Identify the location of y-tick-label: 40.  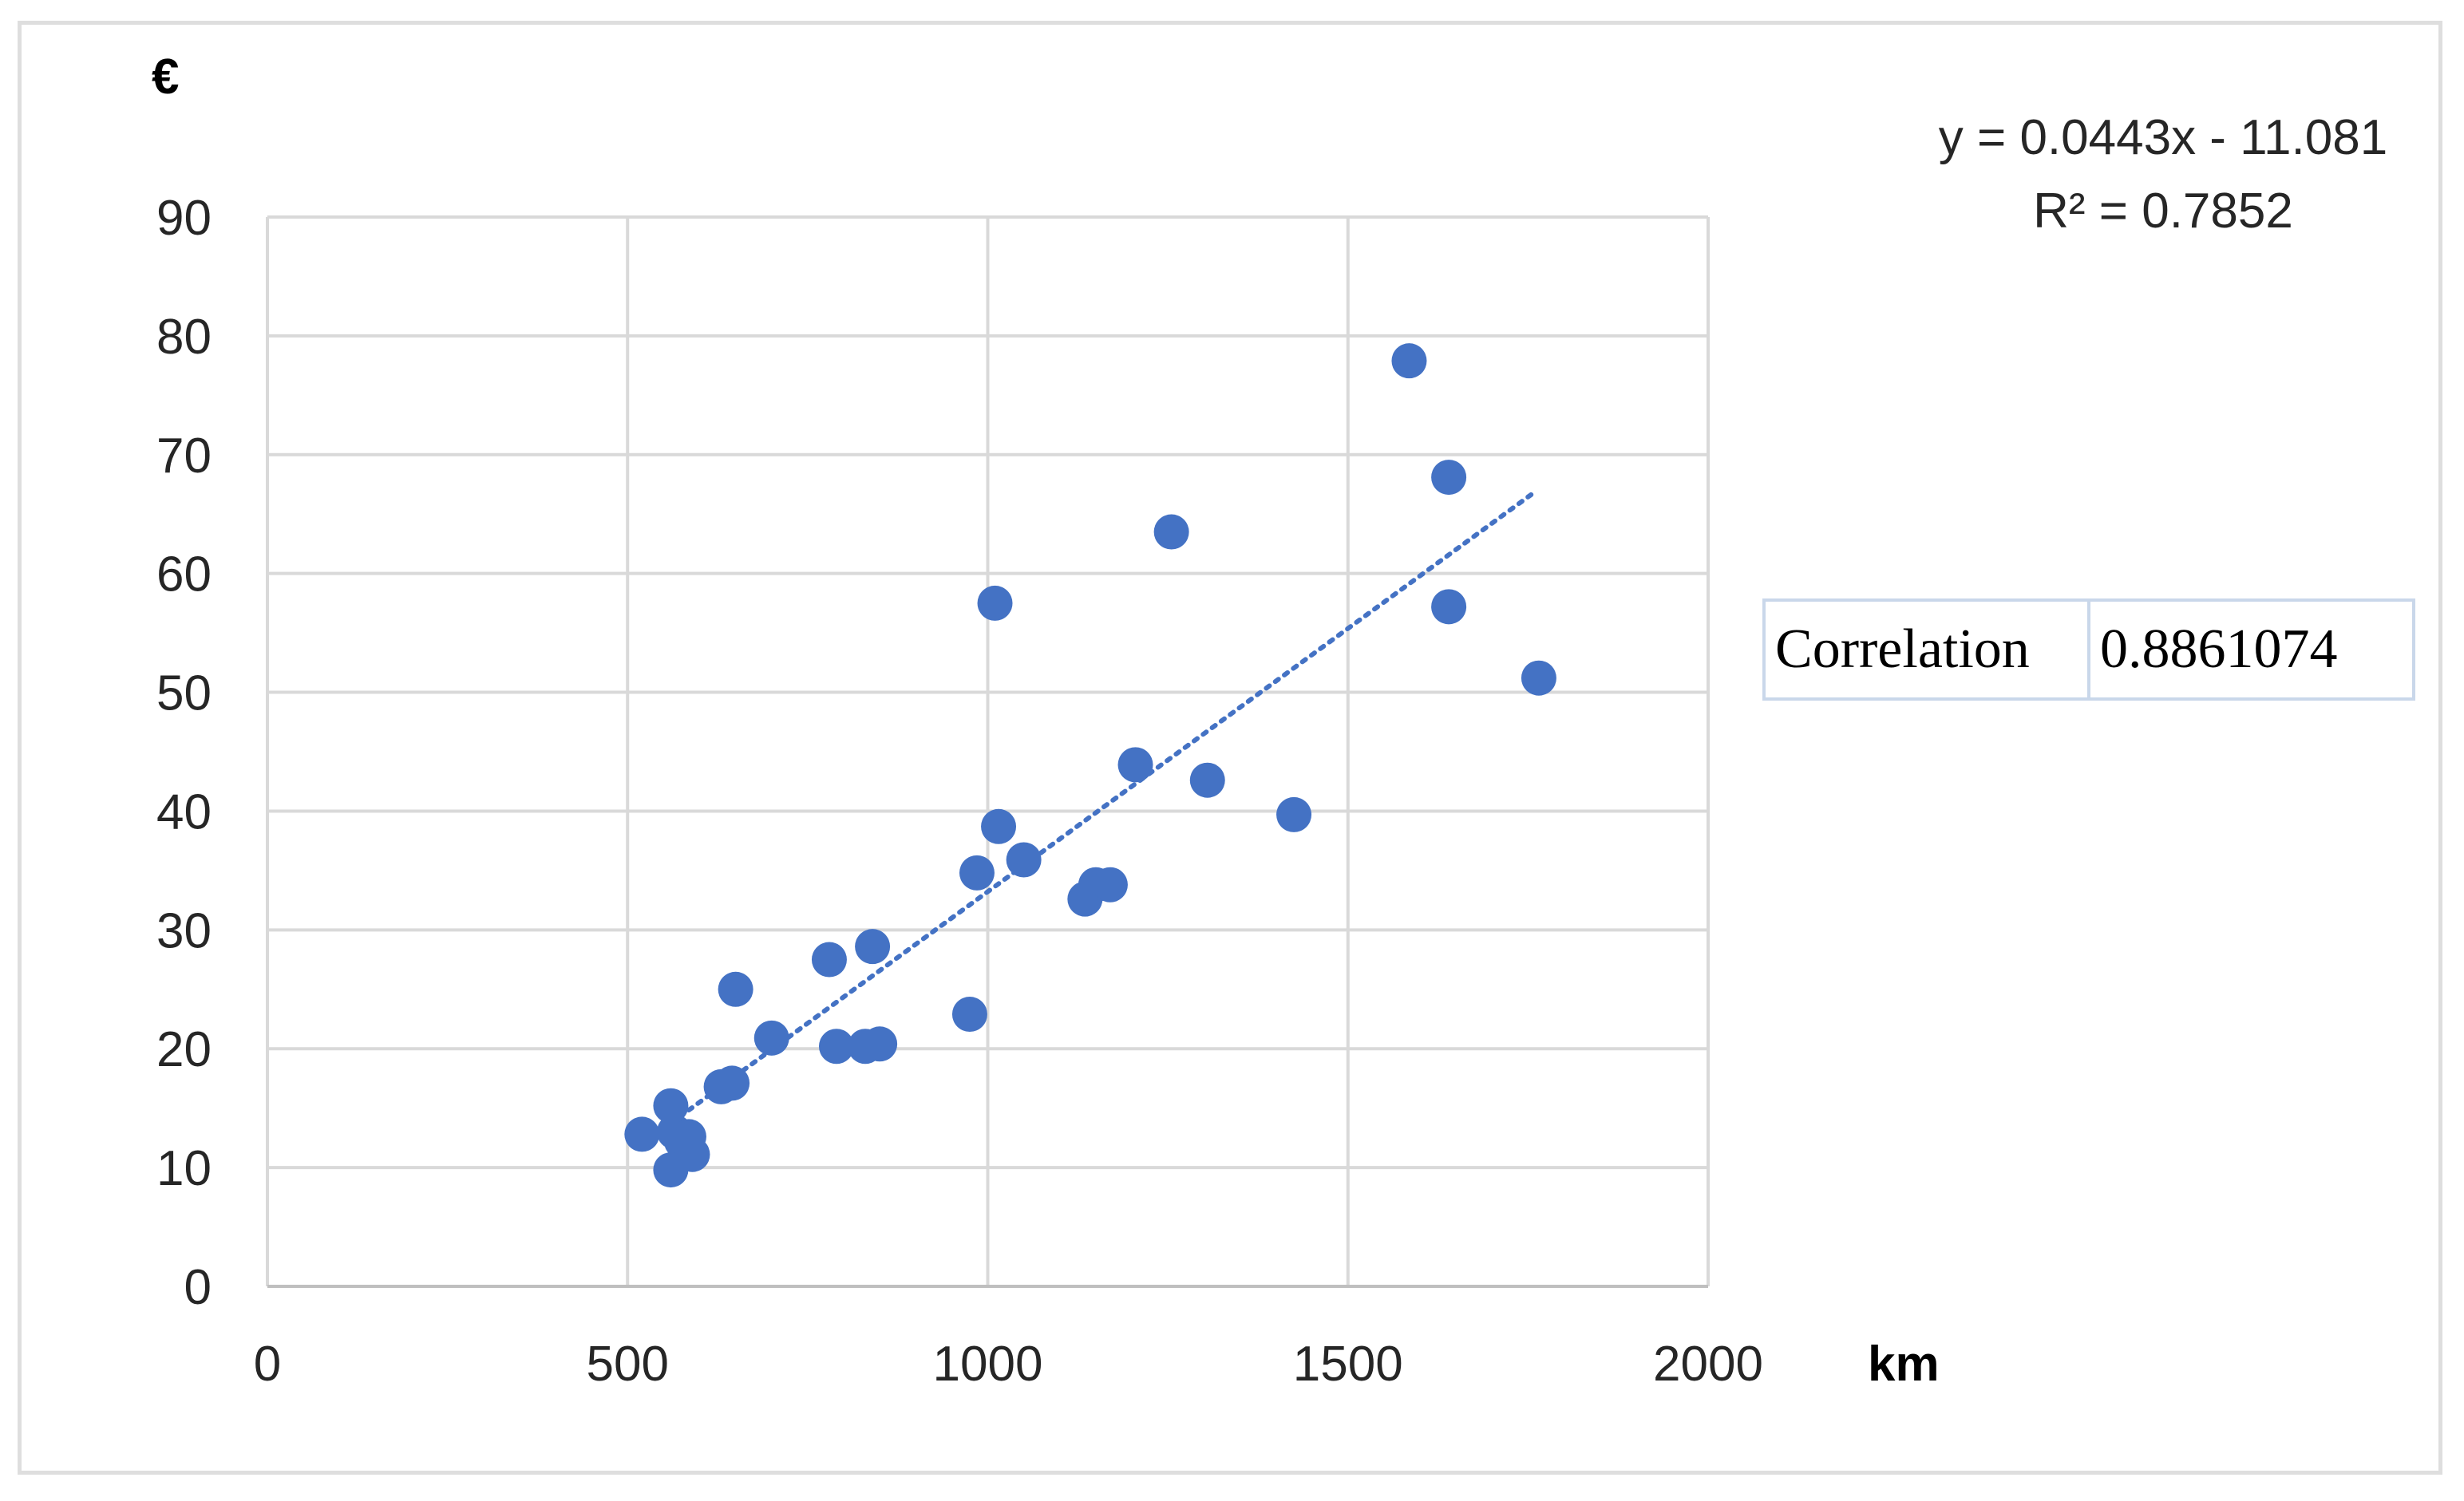
(184, 811).